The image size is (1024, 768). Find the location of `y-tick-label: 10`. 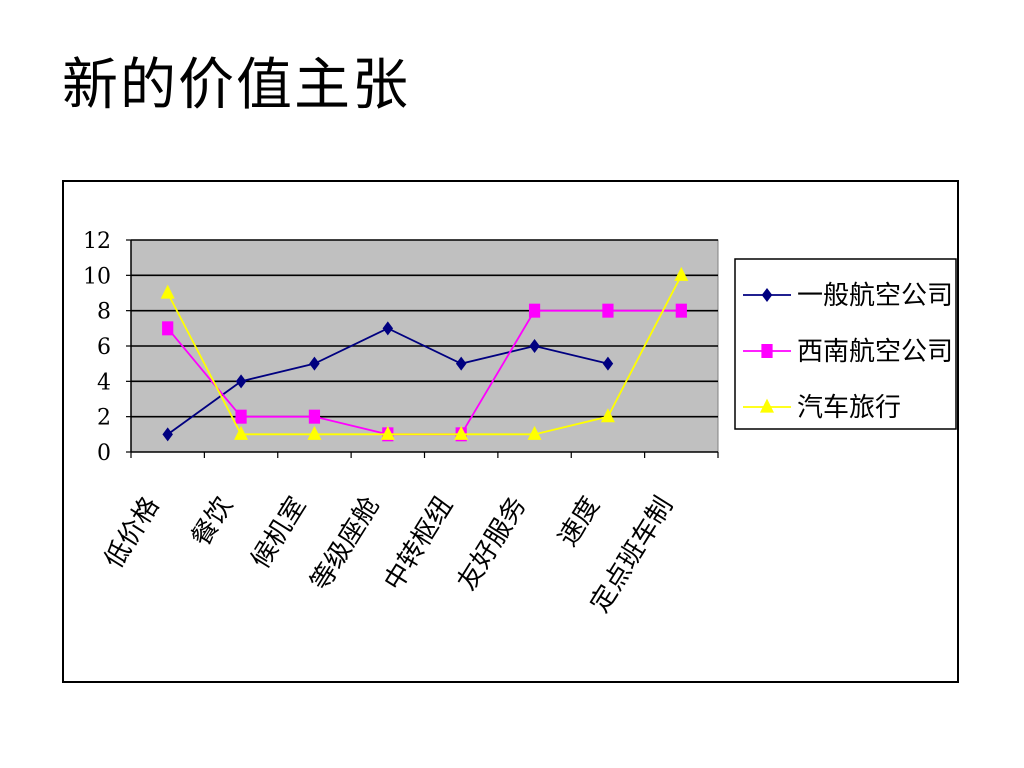

y-tick-label: 10 is located at coordinates (97, 276).